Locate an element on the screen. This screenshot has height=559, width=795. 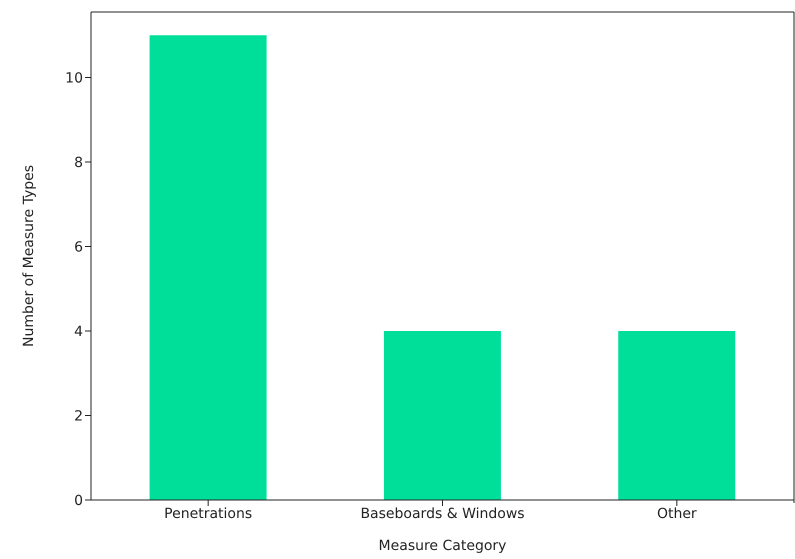
x-tick-label: Penetrations is located at coordinates (208, 514).